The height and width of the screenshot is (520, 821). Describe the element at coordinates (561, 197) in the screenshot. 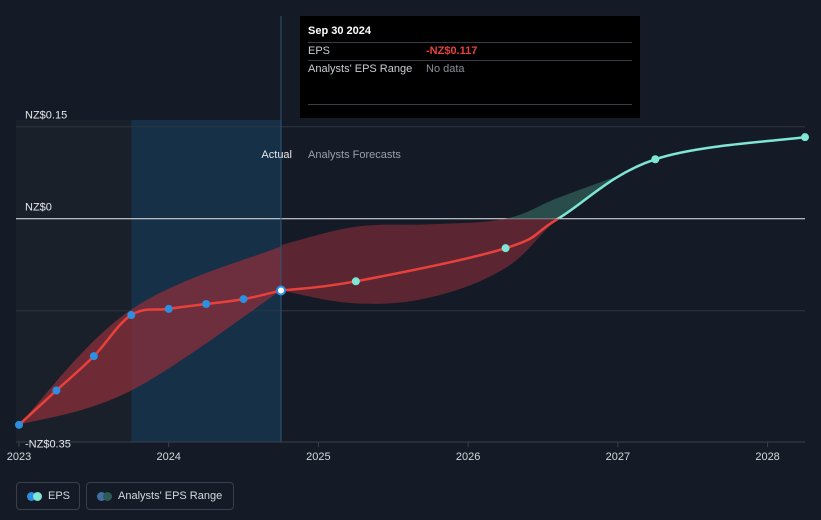

I see `forecast-eps-range-positive` at that location.